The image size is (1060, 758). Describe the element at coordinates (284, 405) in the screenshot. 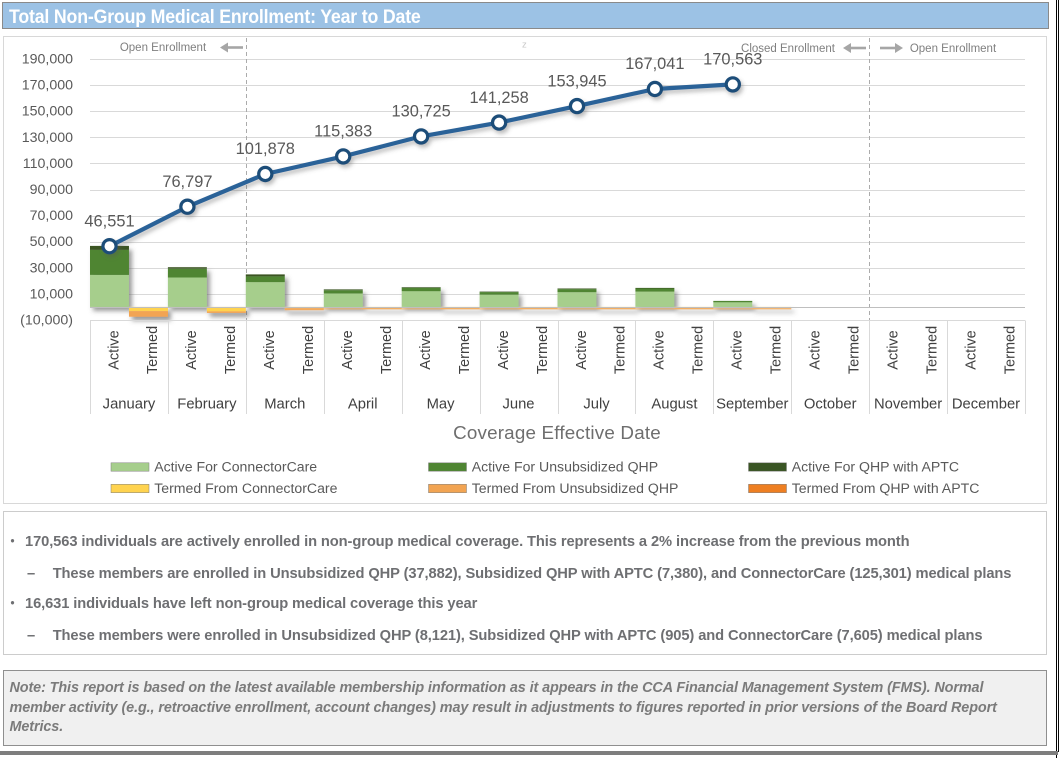

I see `svg-text: March` at that location.